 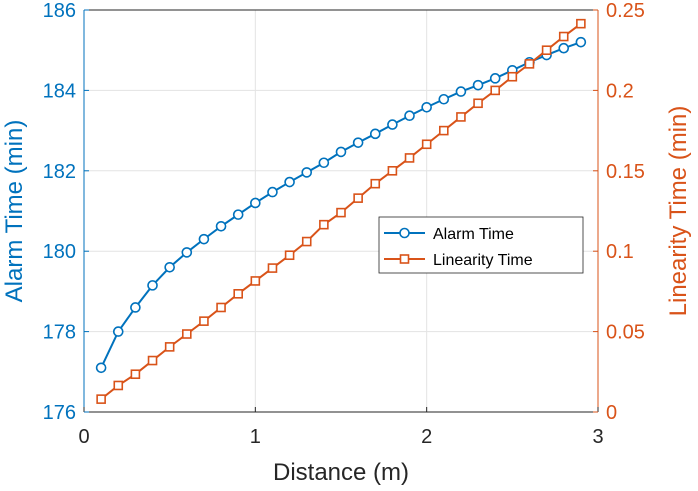 I want to click on x-tick-label: 1, so click(x=255, y=437).